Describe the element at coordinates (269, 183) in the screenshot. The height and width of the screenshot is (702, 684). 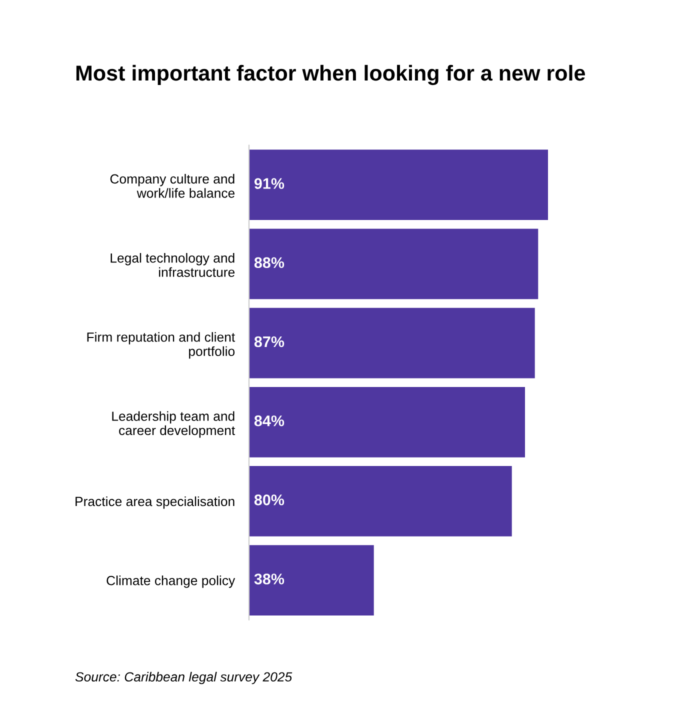
I see `data-label: 91%` at that location.